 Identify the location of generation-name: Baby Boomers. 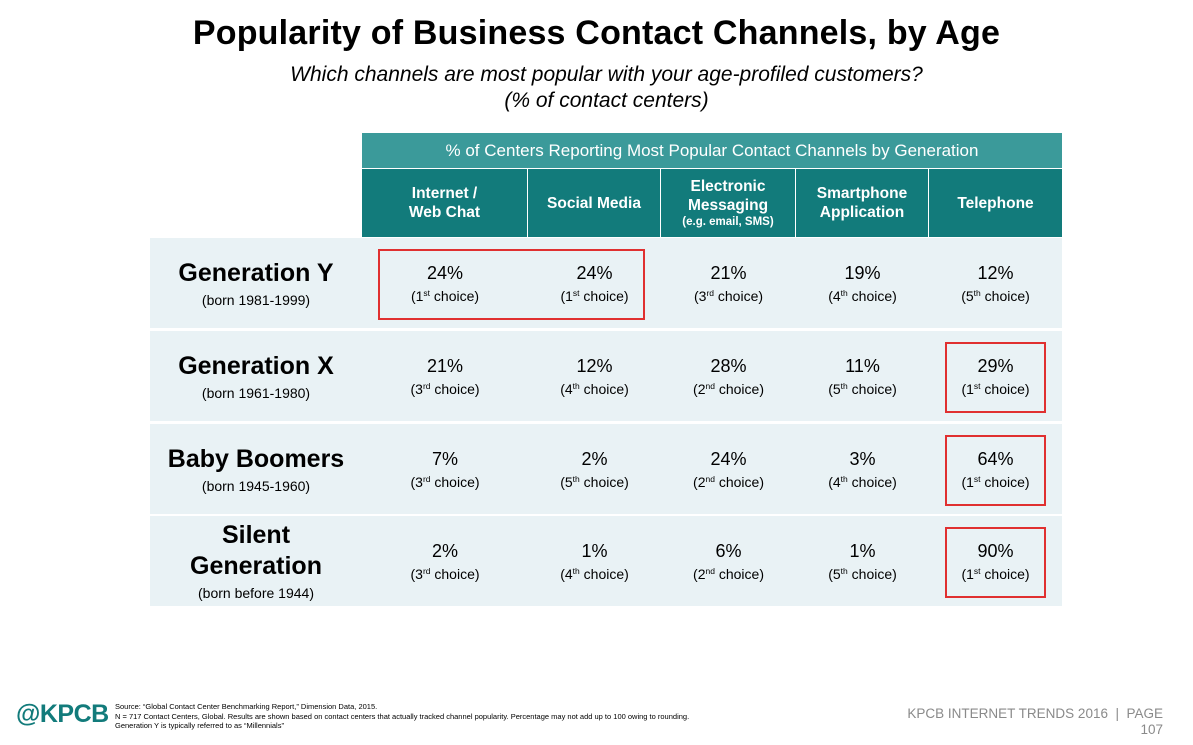
(256, 458).